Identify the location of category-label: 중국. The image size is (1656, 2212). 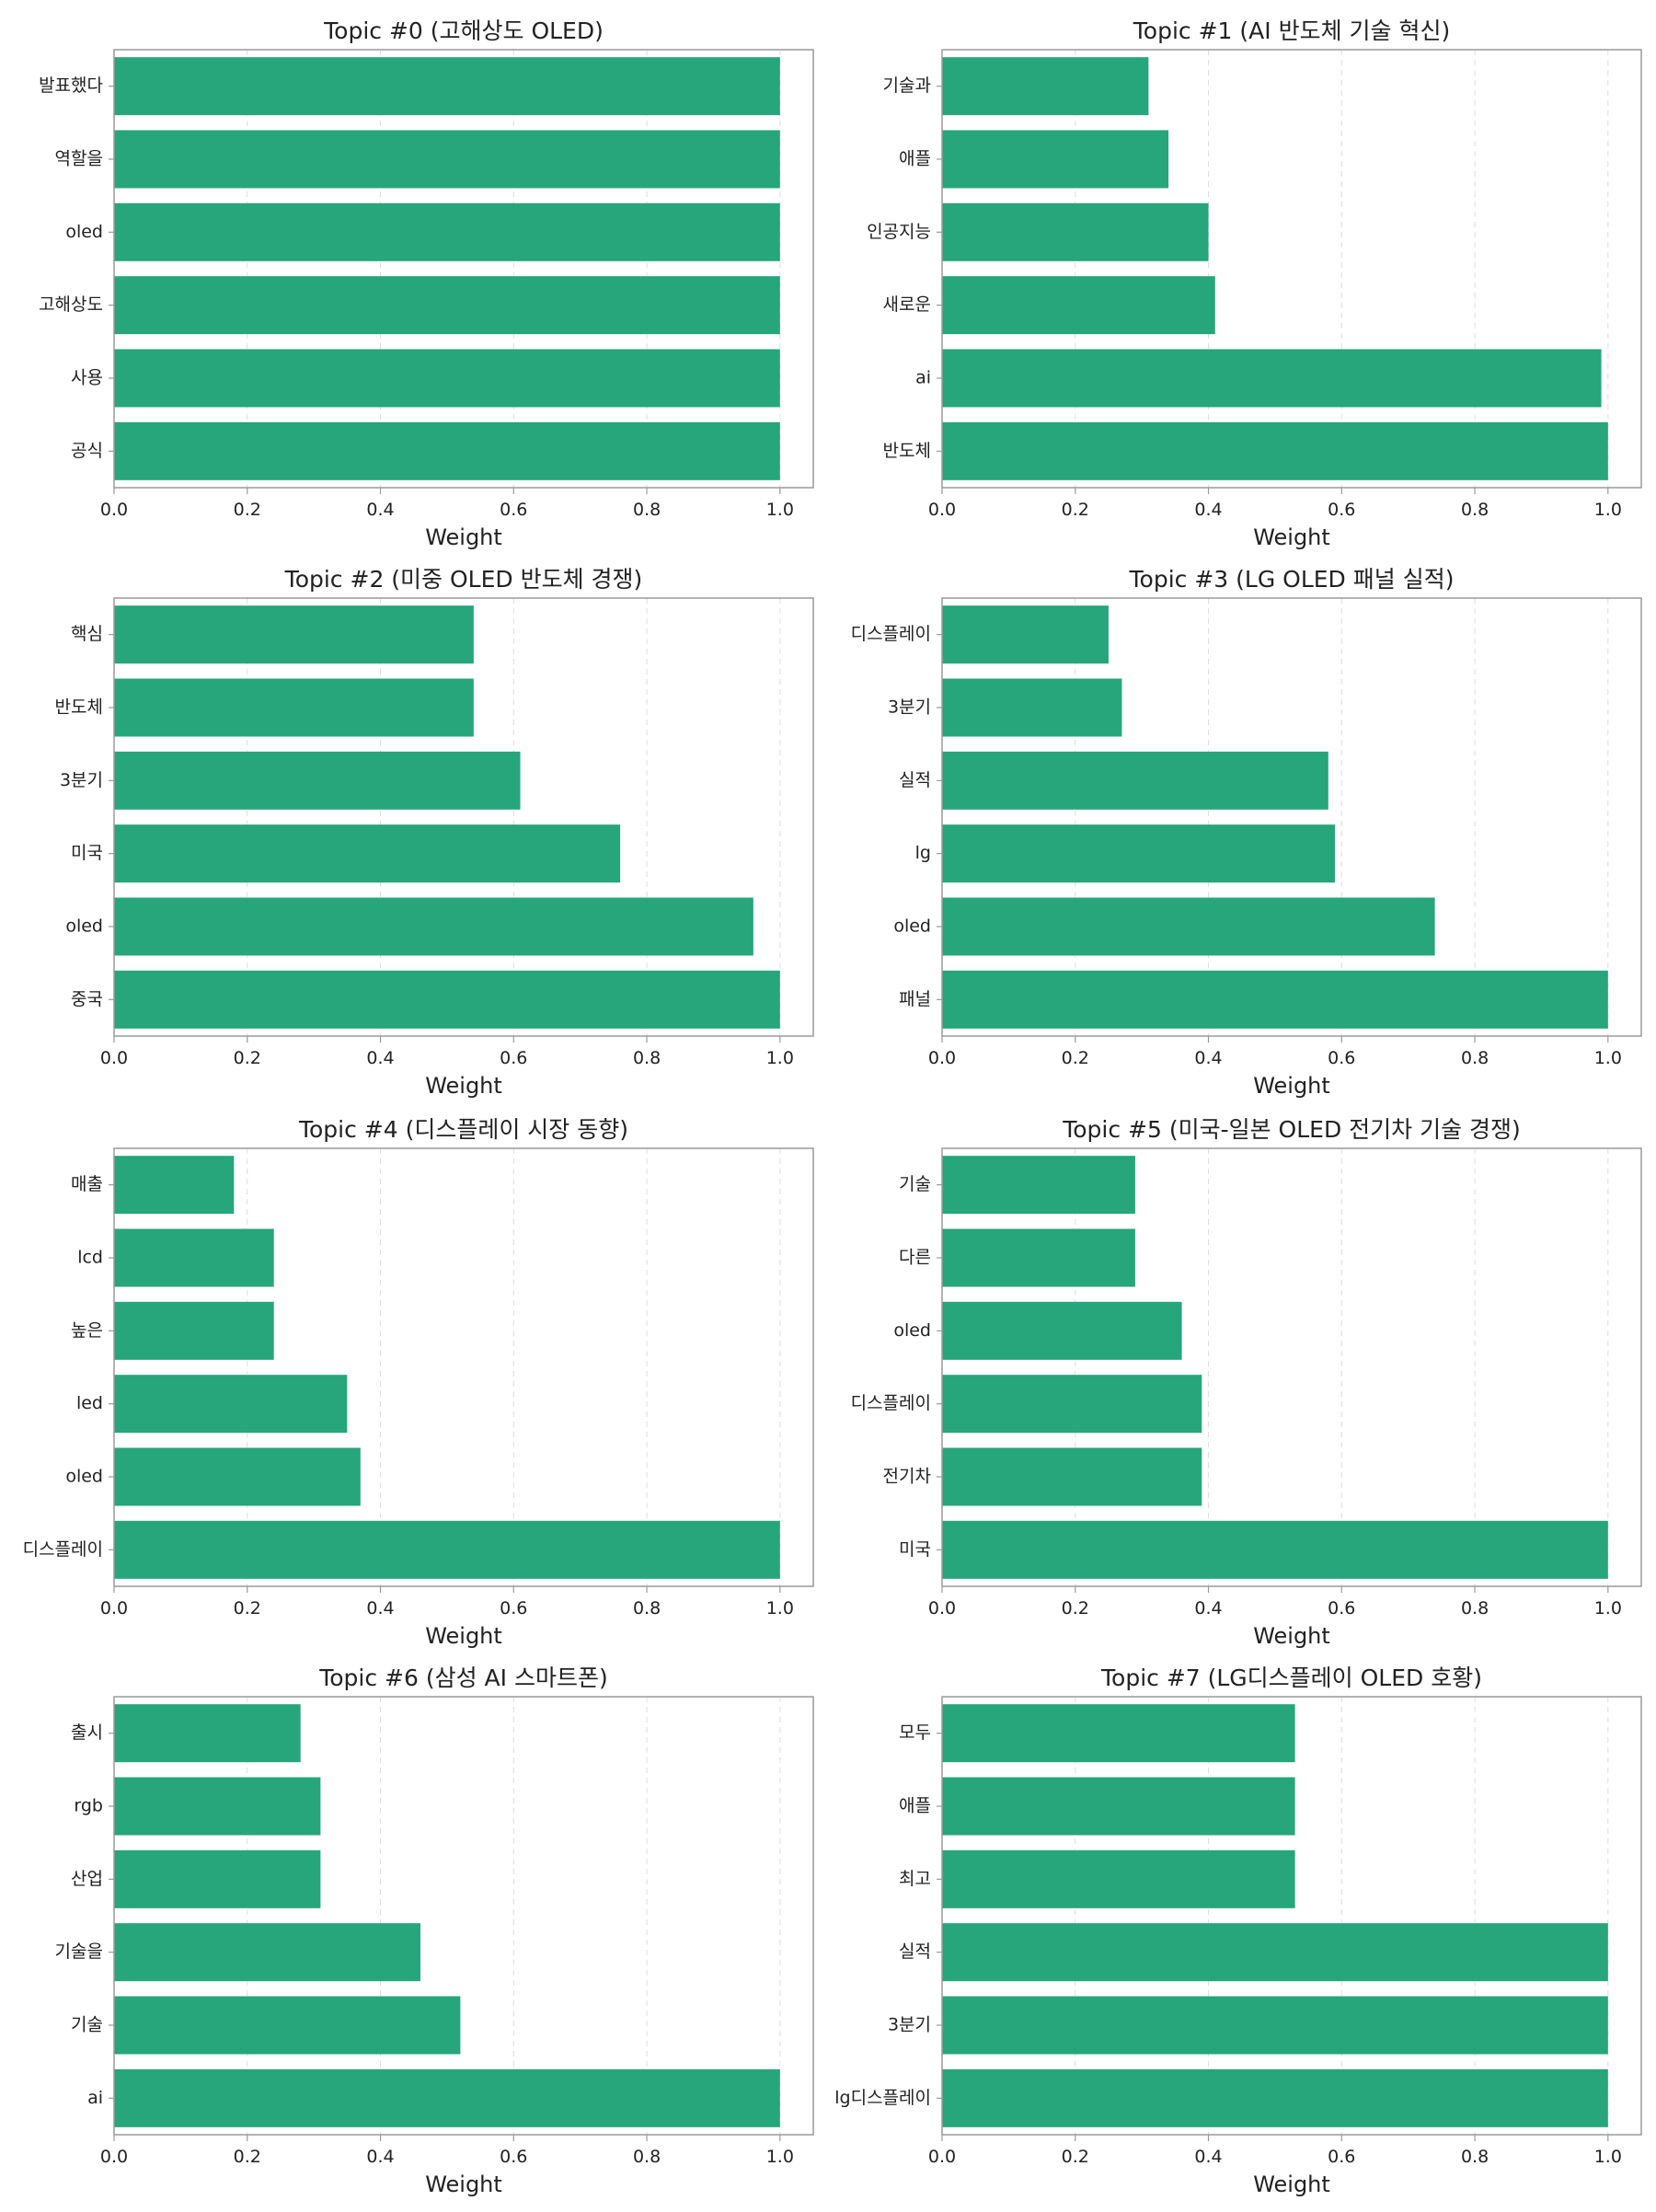
(87, 999).